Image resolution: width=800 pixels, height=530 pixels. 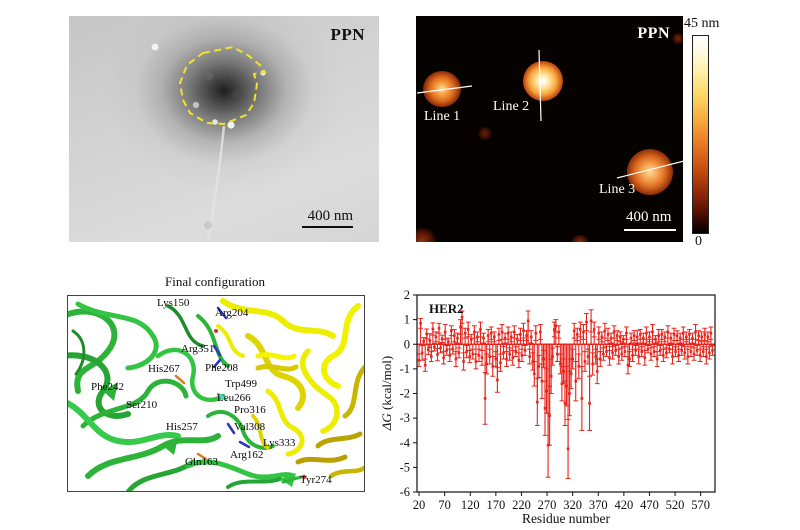 What do you see at coordinates (470, 505) in the screenshot?
I see `x-tick-label: 120` at bounding box center [470, 505].